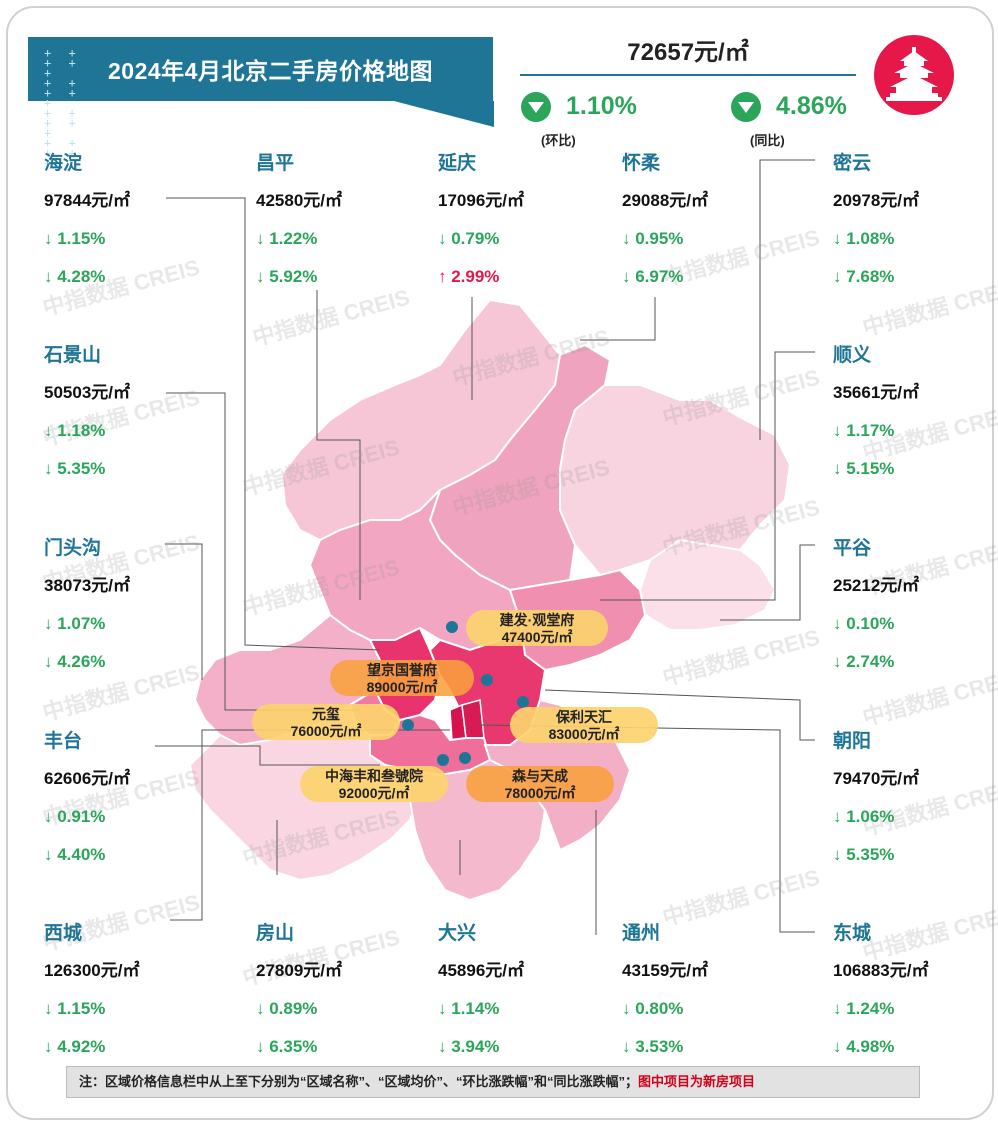 This screenshot has height=1125, width=998. Describe the element at coordinates (864, 1046) in the screenshot. I see `district-yoy: ↓ 4.98%` at that location.